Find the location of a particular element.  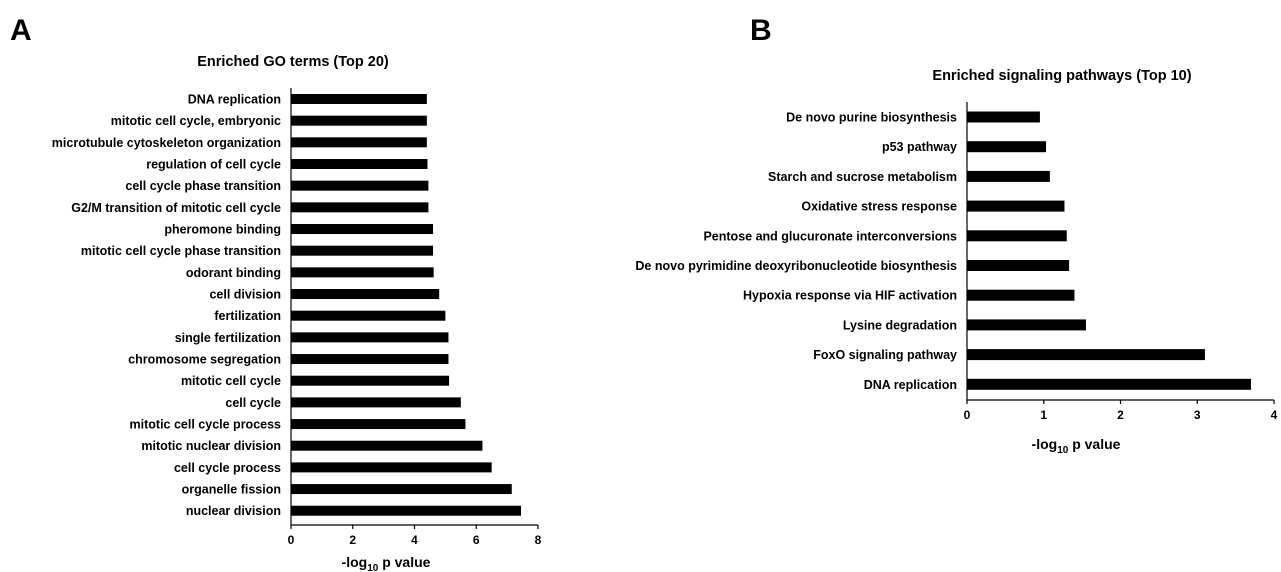

b-tick-label-1: 0 is located at coordinates (967, 415).